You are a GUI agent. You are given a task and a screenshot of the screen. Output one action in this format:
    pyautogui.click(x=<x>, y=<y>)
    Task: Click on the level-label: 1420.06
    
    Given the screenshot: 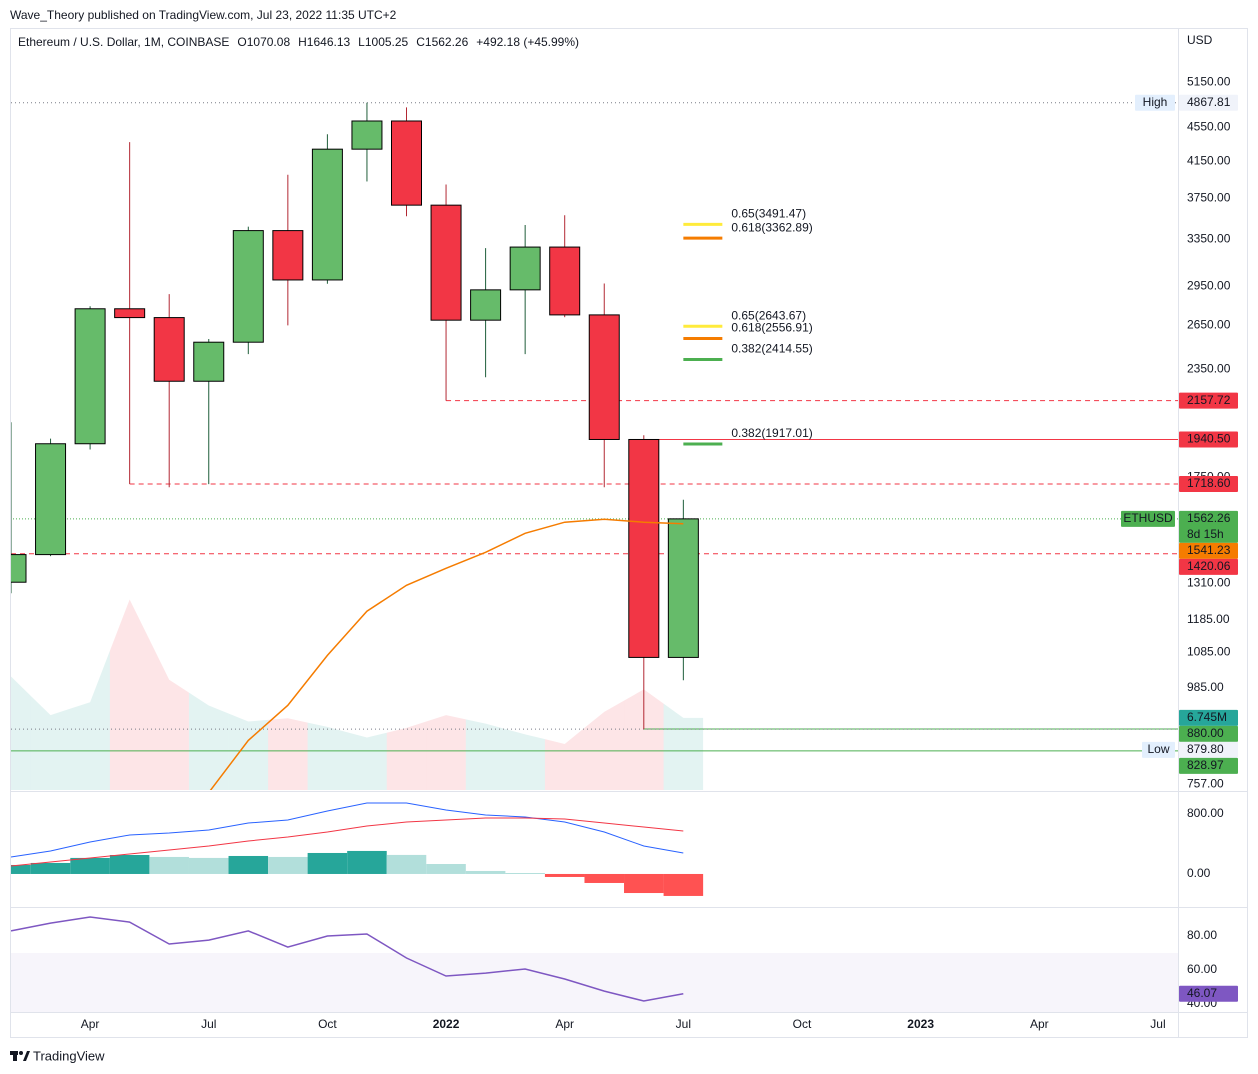 What is the action you would take?
    pyautogui.click(x=1209, y=566)
    